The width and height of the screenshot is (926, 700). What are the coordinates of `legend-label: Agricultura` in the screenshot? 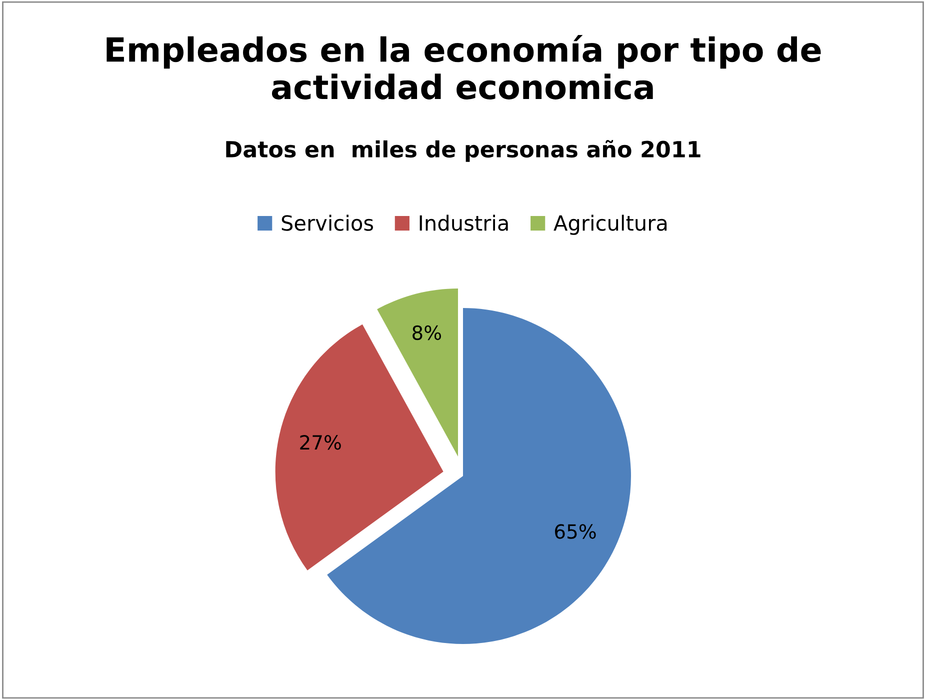 It's located at (610, 224).